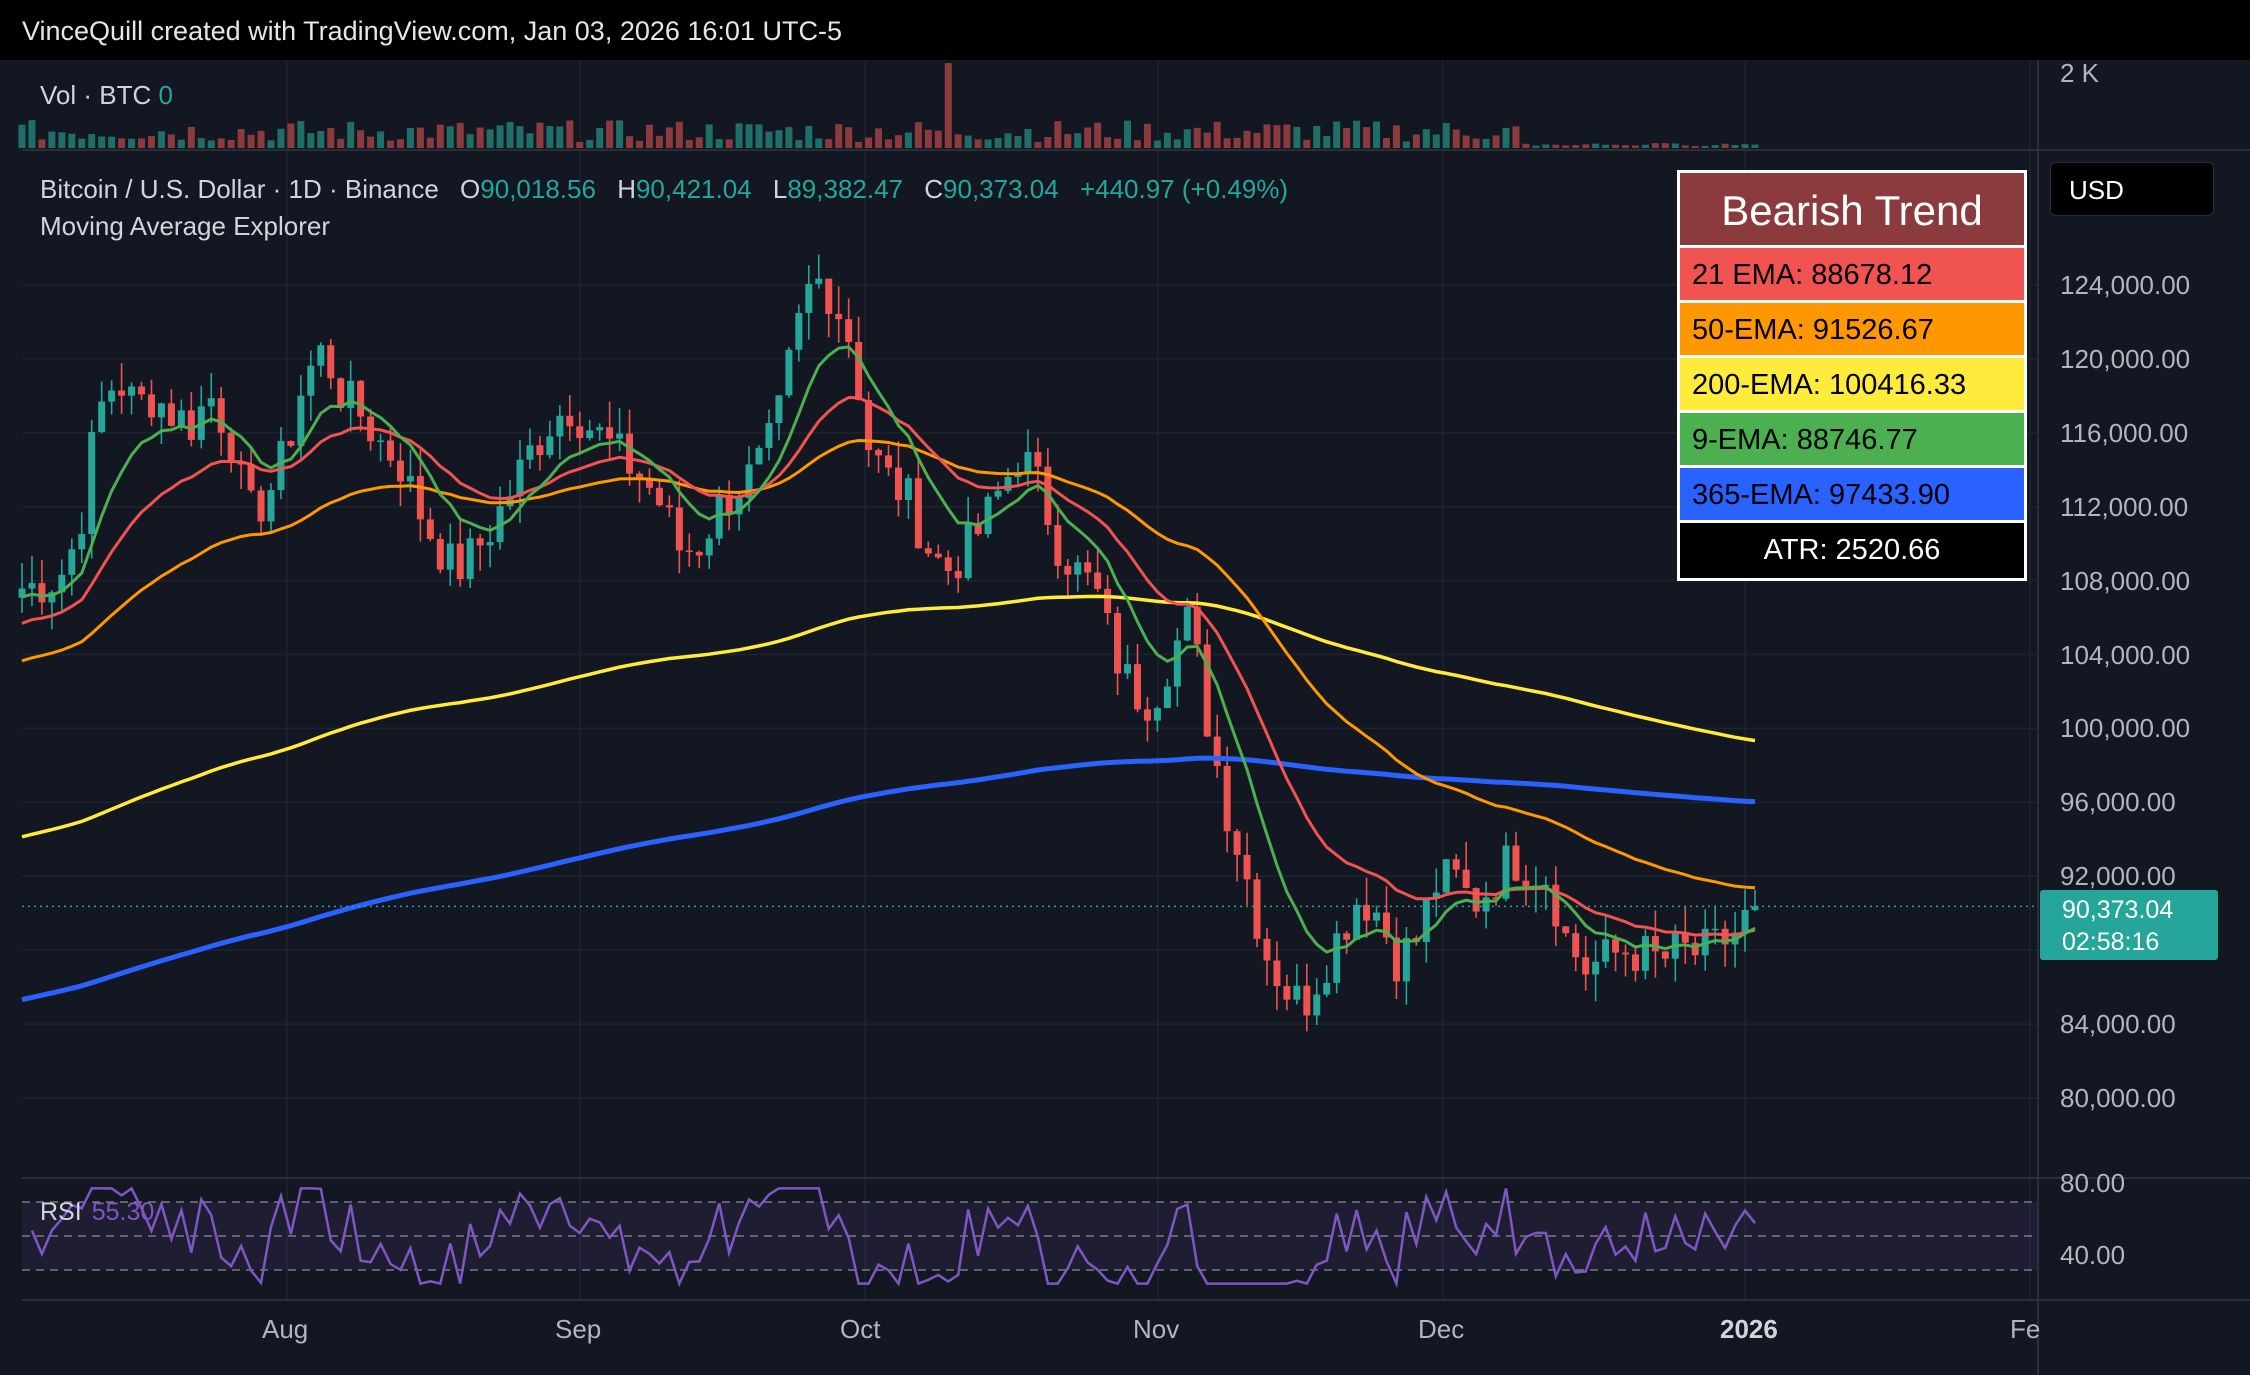 This screenshot has height=1375, width=2250. I want to click on close-value: 90,373.04, so click(1001, 189).